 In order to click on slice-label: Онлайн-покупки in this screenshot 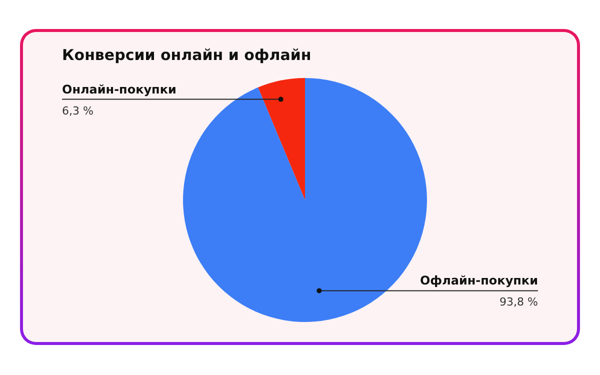, I will do `click(119, 89)`.